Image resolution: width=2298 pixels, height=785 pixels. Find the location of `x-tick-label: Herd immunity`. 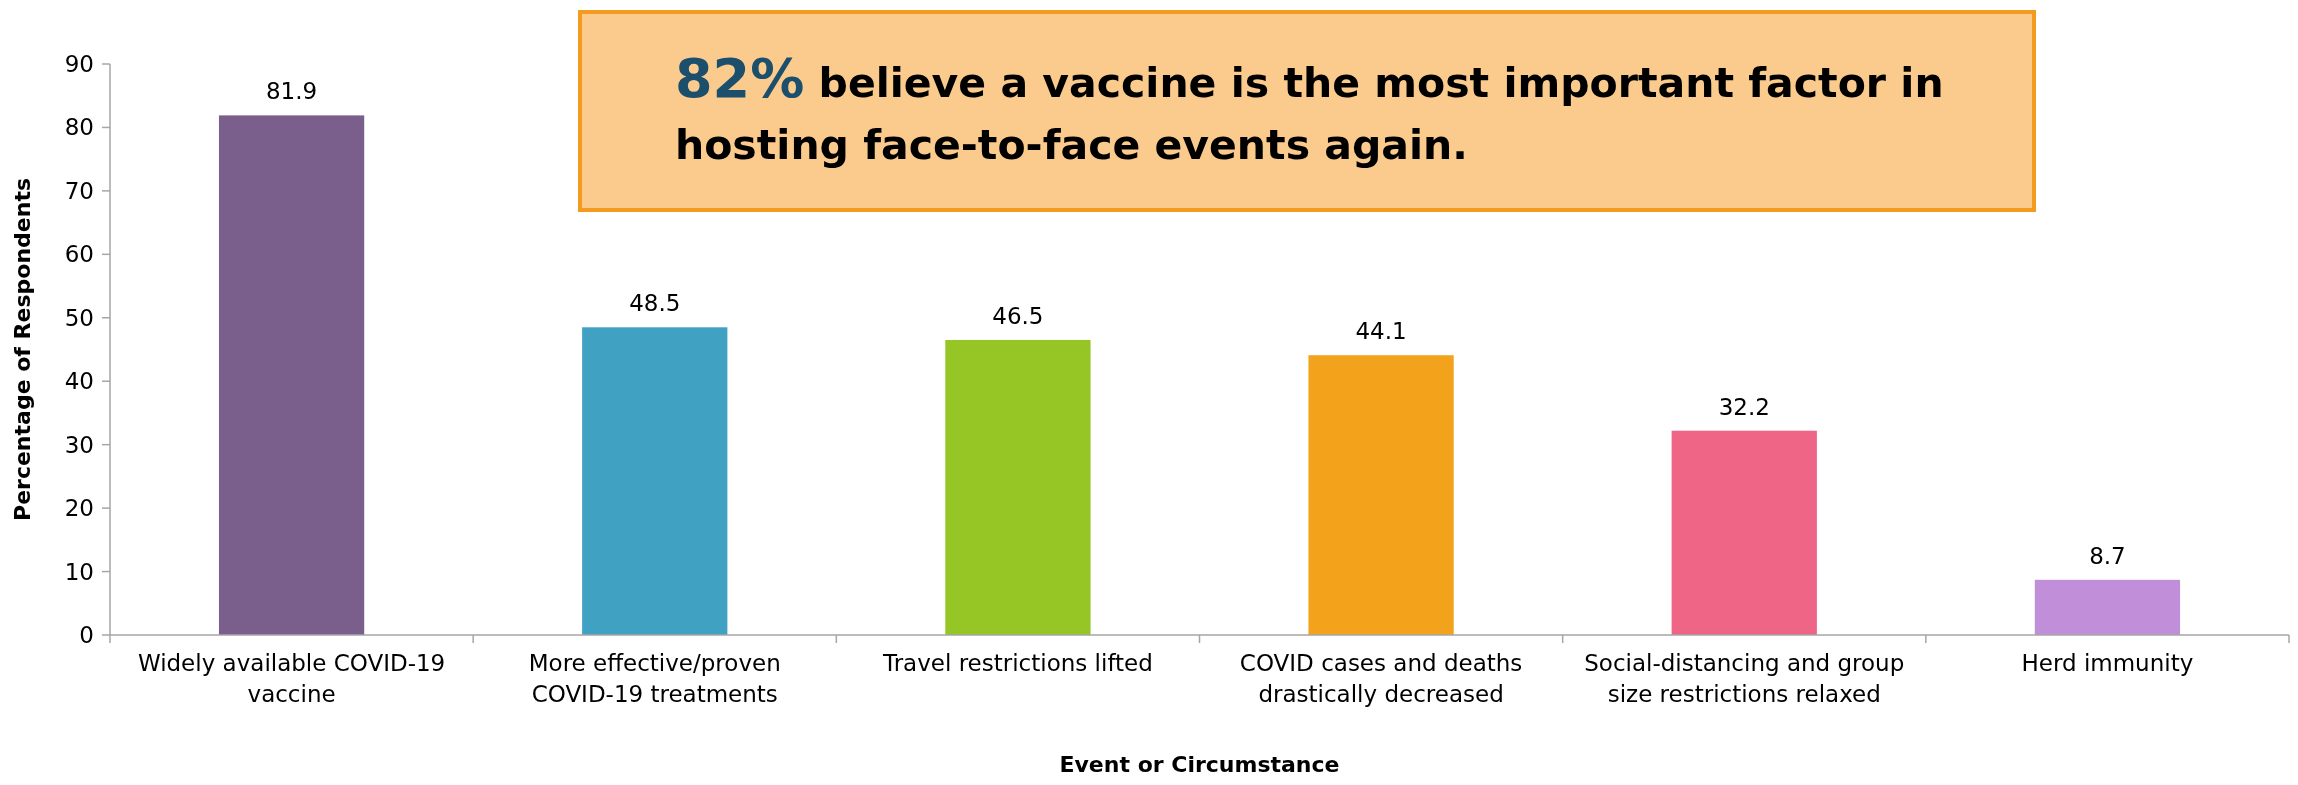

x-tick-label: Herd immunity is located at coordinates (2107, 663).